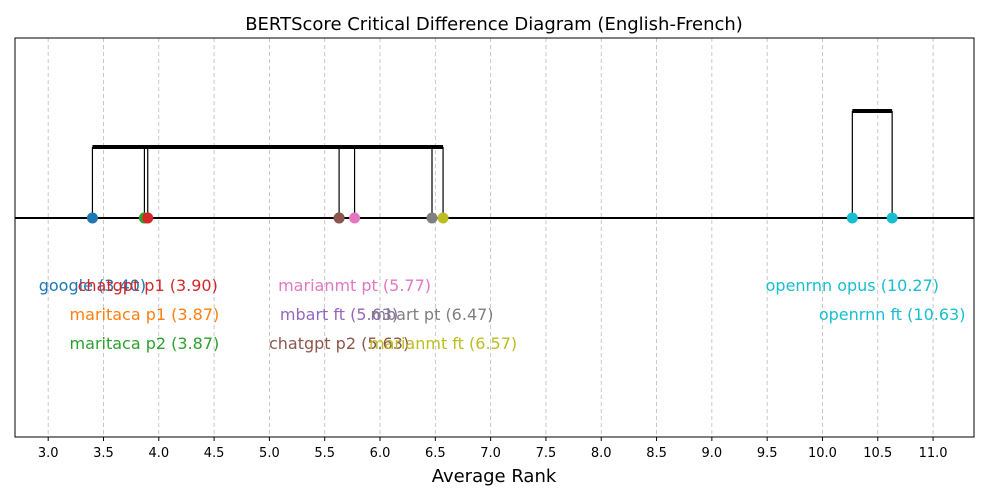 This screenshot has height=500, width=1000. Describe the element at coordinates (822, 453) in the screenshot. I see `x-tick-label: 10.0` at that location.